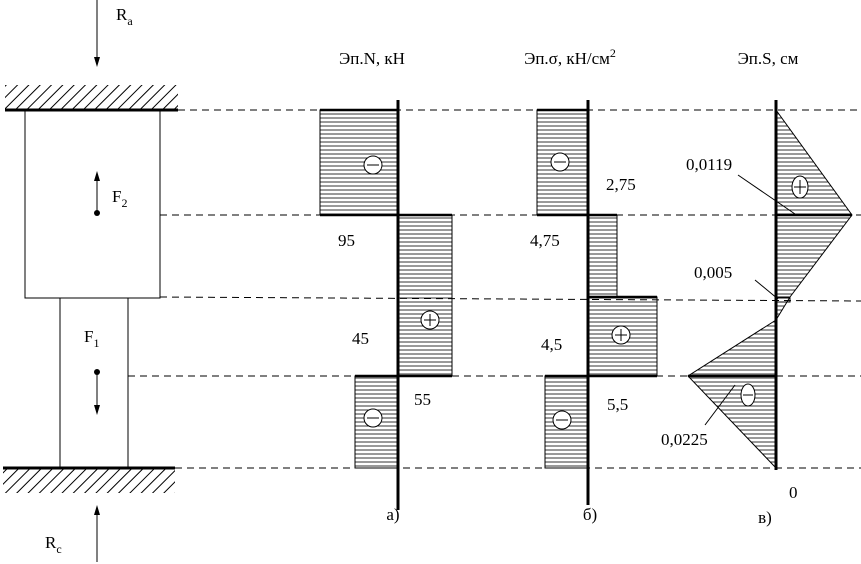  Describe the element at coordinates (91, 97) in the screenshot. I see `support-top` at that location.